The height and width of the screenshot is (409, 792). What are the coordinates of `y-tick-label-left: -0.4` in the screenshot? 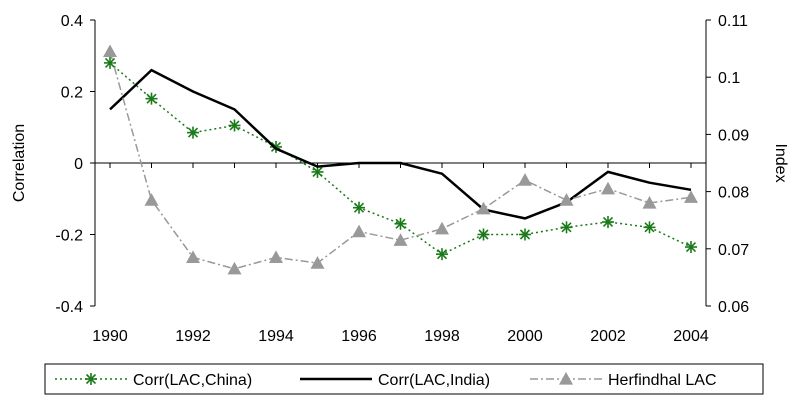 It's located at (69, 307).